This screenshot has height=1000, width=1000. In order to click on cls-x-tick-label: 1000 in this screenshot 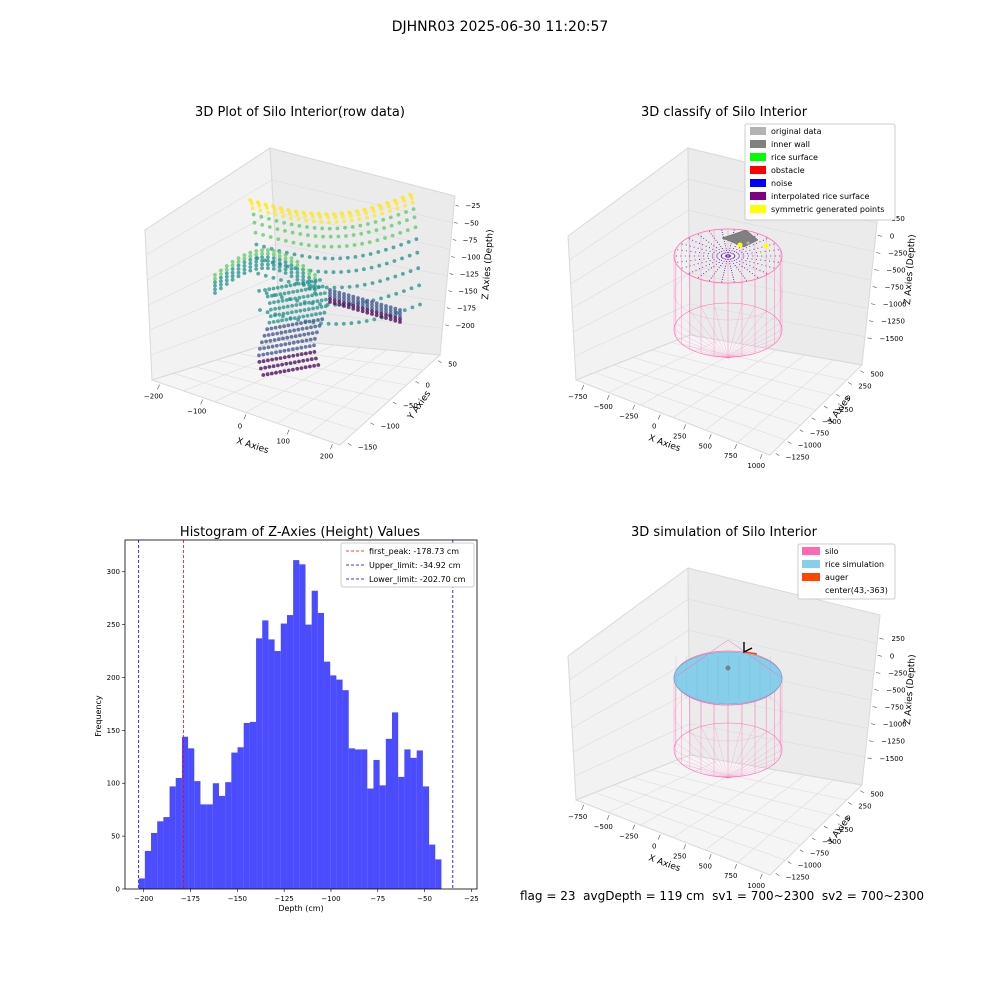, I will do `click(756, 466)`.